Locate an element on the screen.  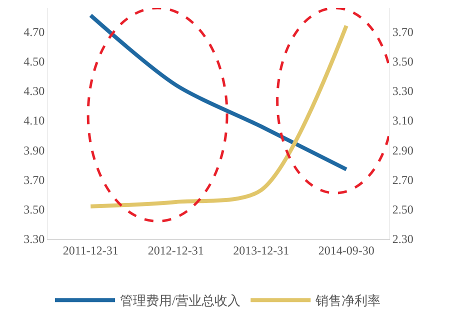
y2-tick-label: 2.30 is located at coordinates (403, 239).